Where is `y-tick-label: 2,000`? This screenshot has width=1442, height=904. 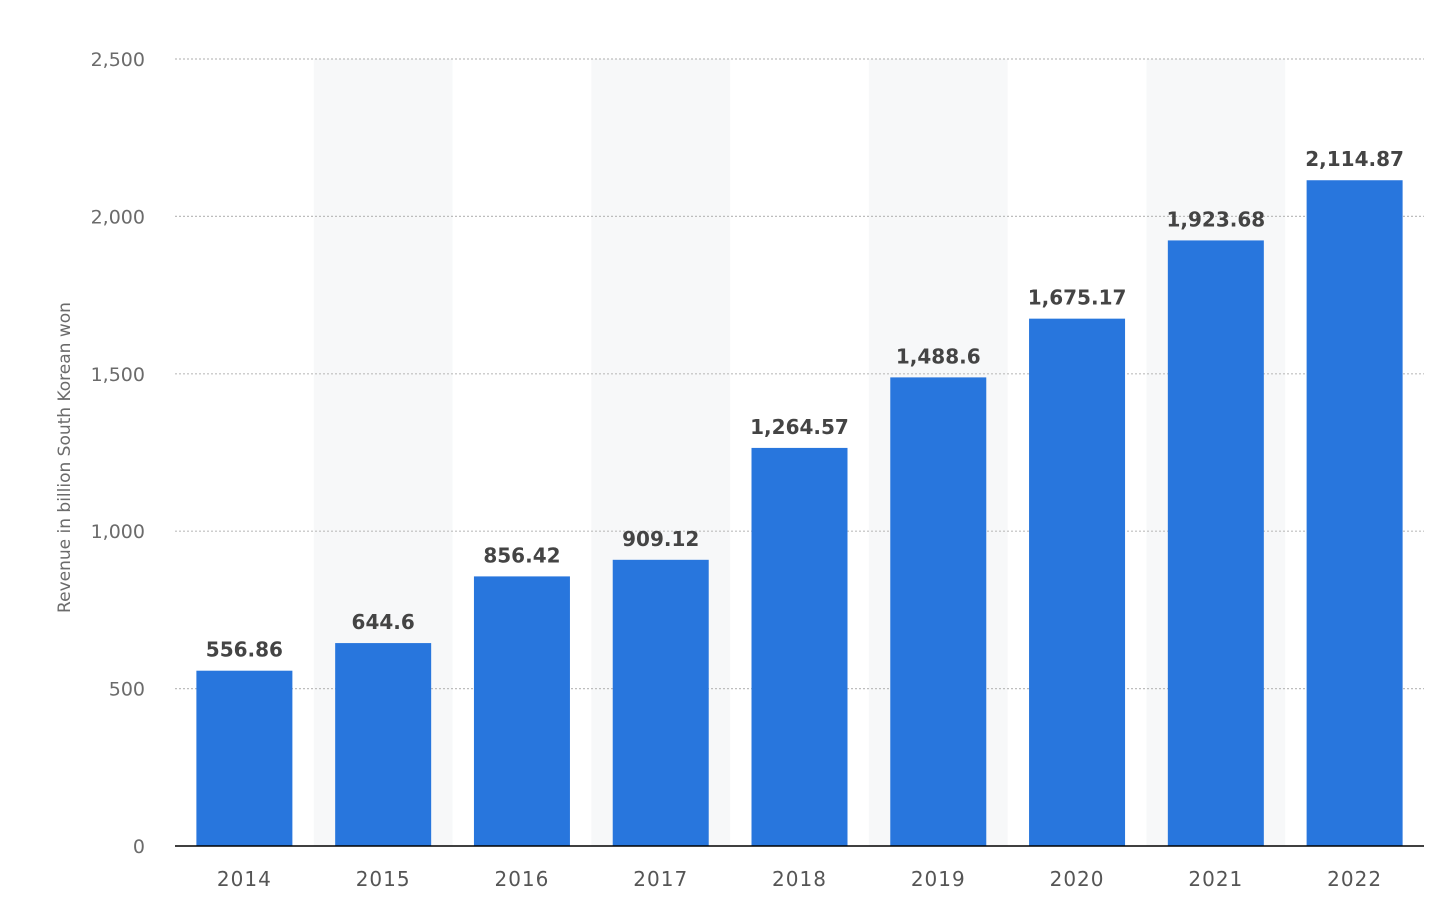 y-tick-label: 2,000 is located at coordinates (118, 217).